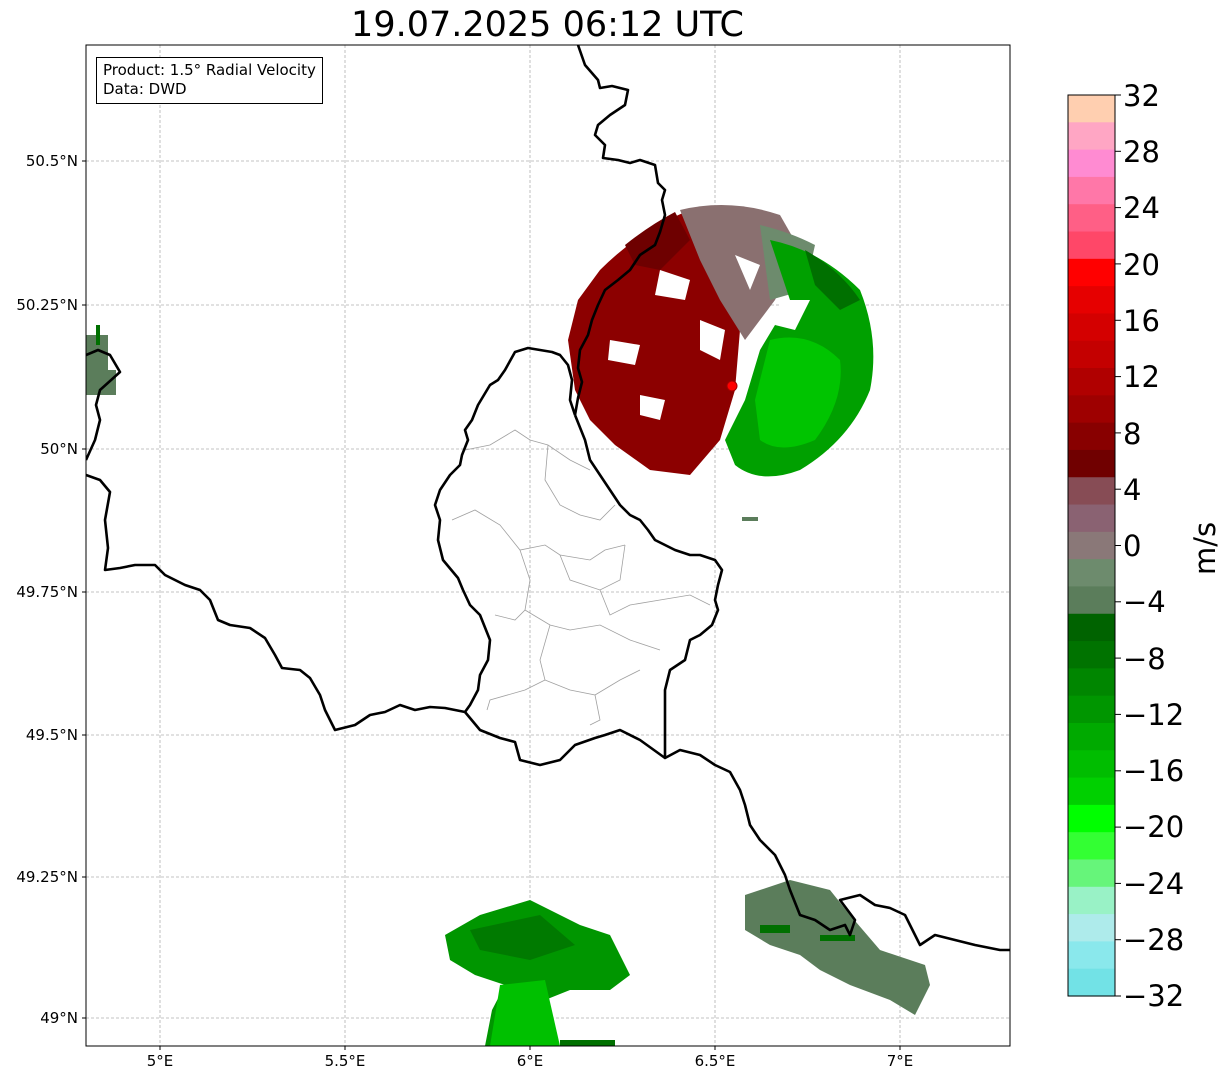 Image resolution: width=1225 pixels, height=1081 pixels. Describe the element at coordinates (47, 305) in the screenshot. I see `lat-label-50-25: 50.25°N` at that location.